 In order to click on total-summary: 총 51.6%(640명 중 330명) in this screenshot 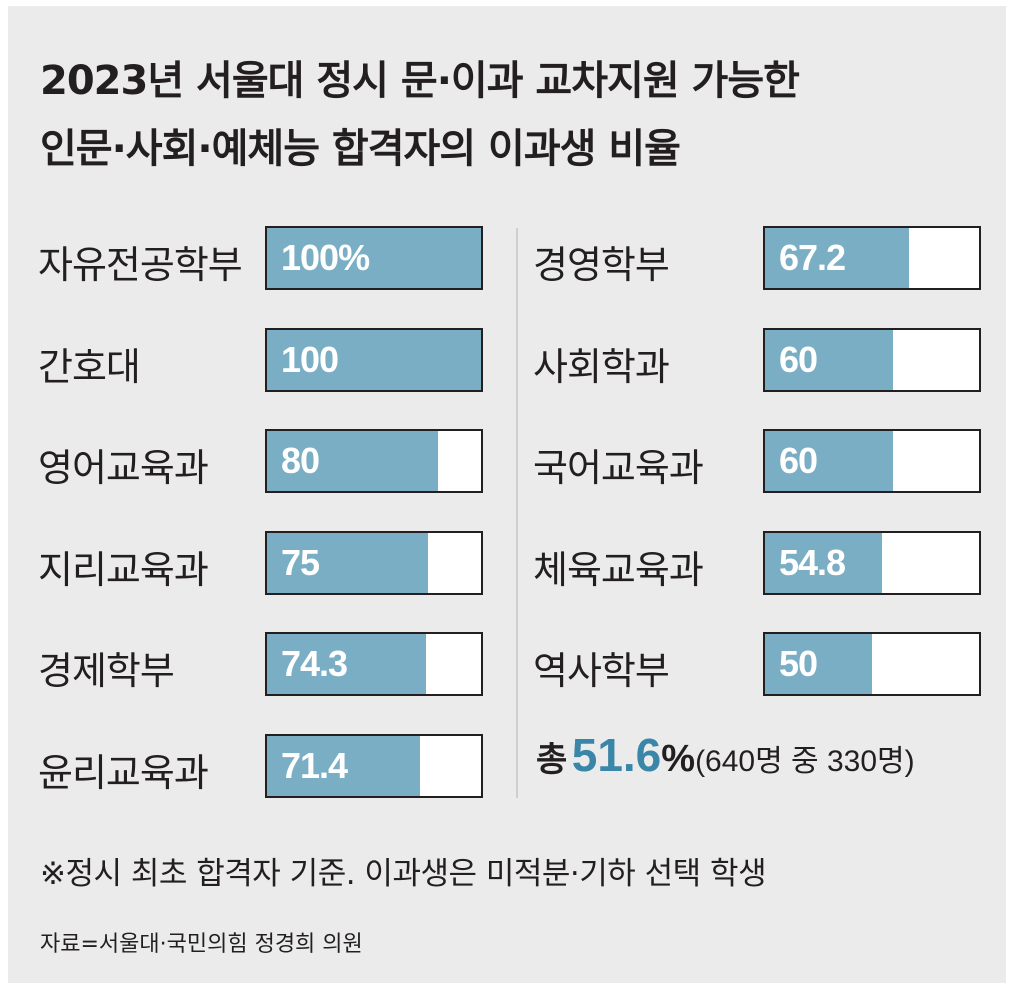, I will do `click(725, 755)`.